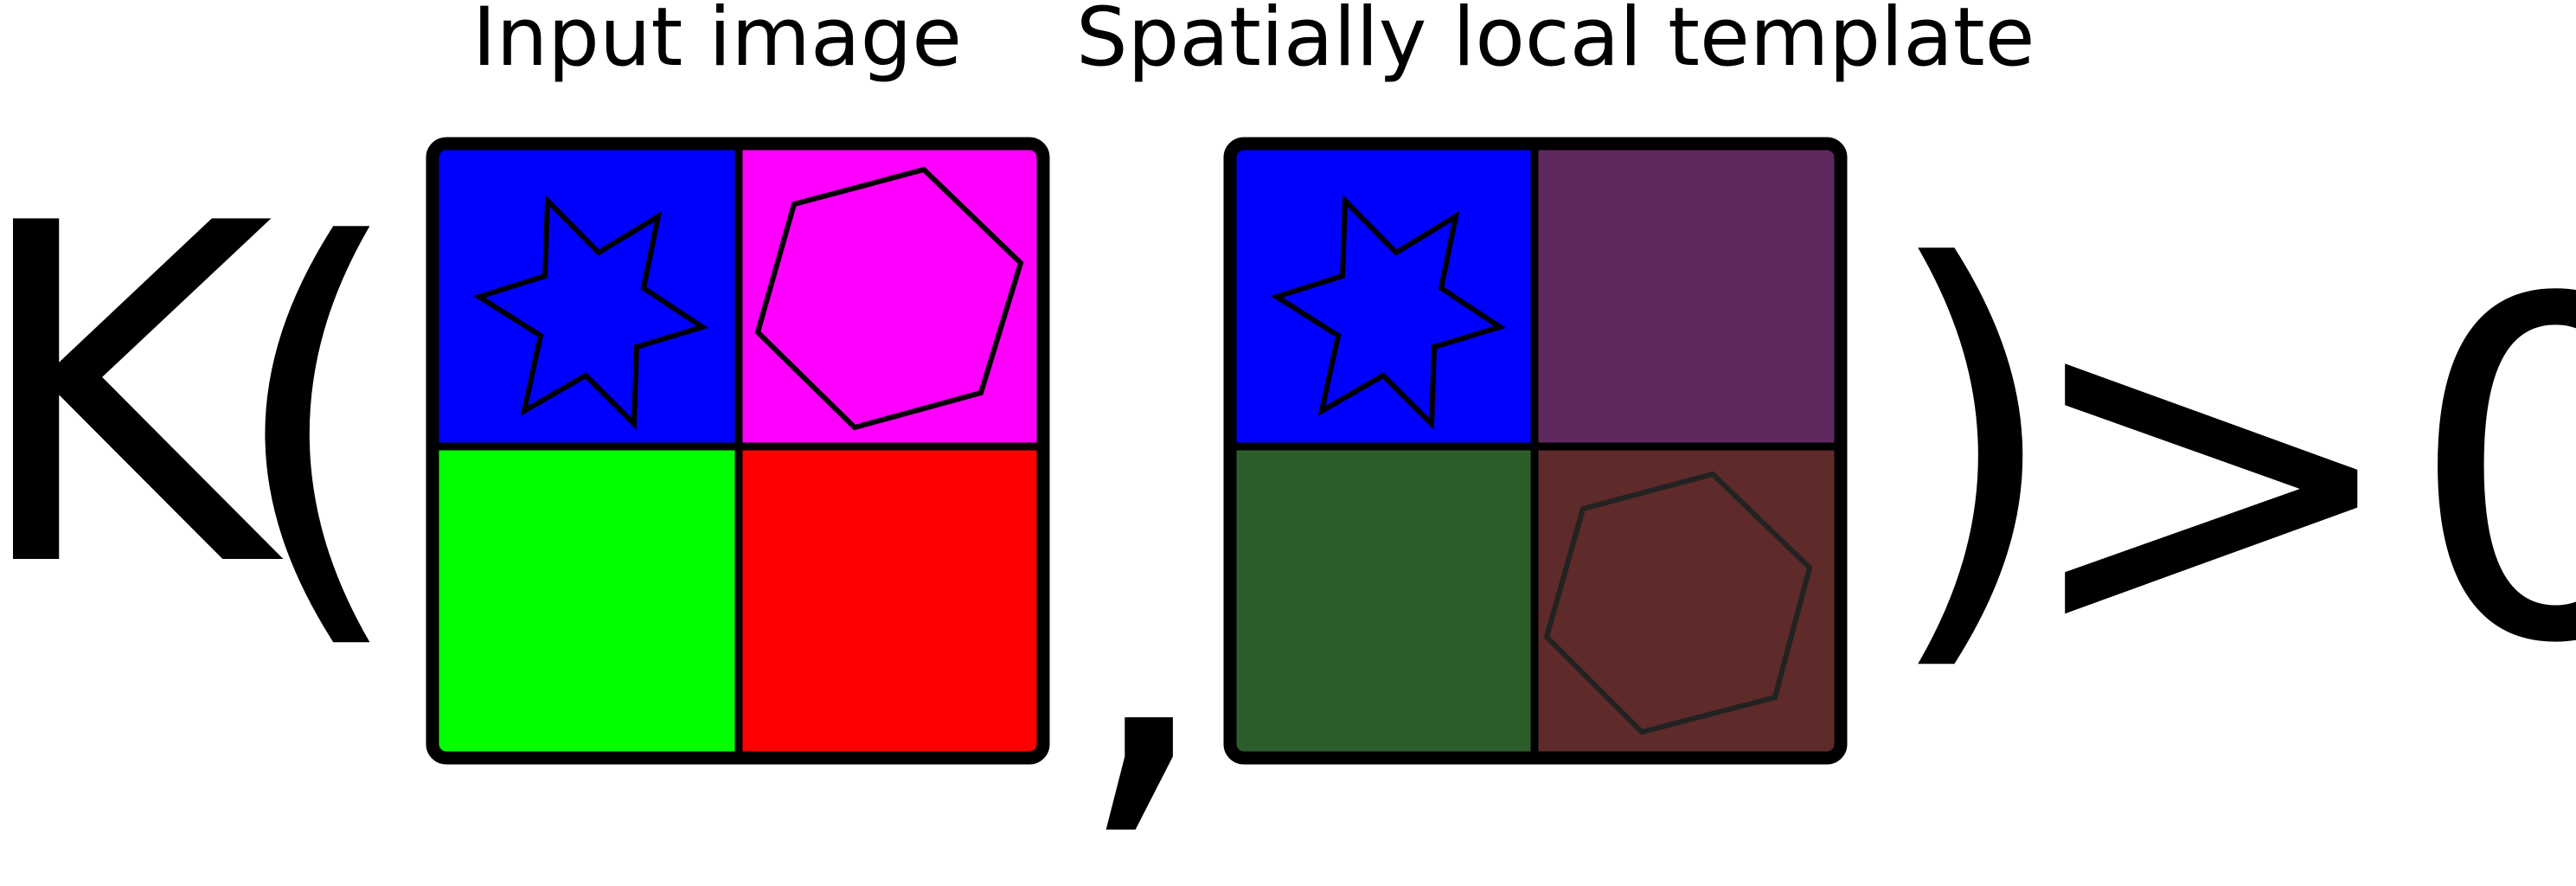 This screenshot has width=2576, height=886. Describe the element at coordinates (1687, 295) in the screenshot. I see `template-cell-top-right` at that location.